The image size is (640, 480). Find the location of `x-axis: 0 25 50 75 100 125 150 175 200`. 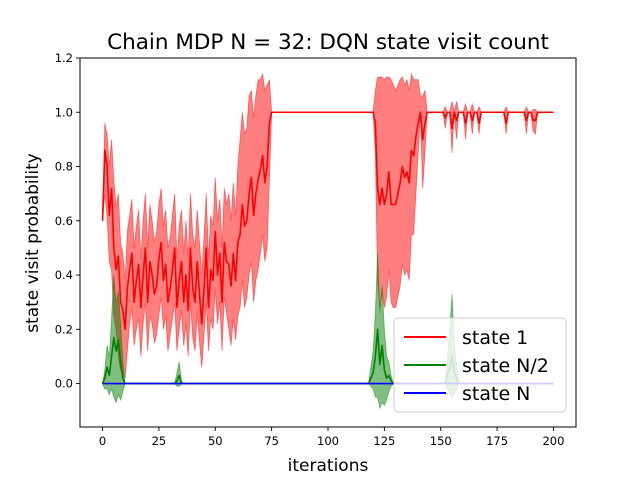

x-axis: 0 25 50 75 100 125 150 175 200 is located at coordinates (331, 437).